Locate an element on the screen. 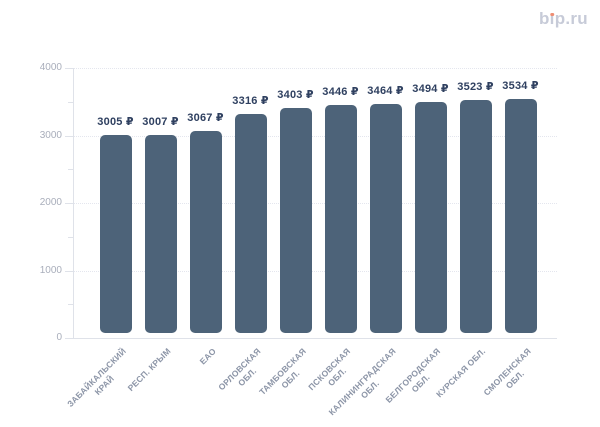 This screenshot has width=600, height=427. bar-group: 3005 ₽ is located at coordinates (115, 203).